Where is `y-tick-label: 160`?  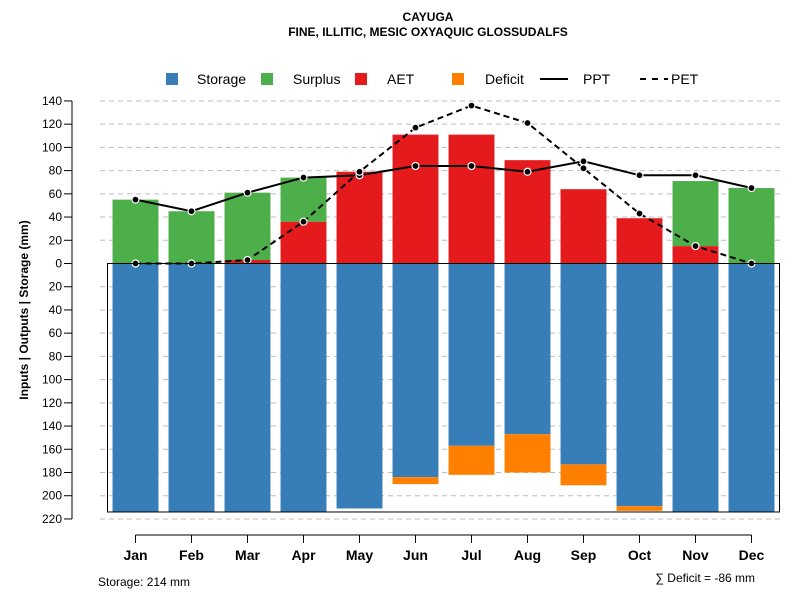
y-tick-label: 160 is located at coordinates (52, 449).